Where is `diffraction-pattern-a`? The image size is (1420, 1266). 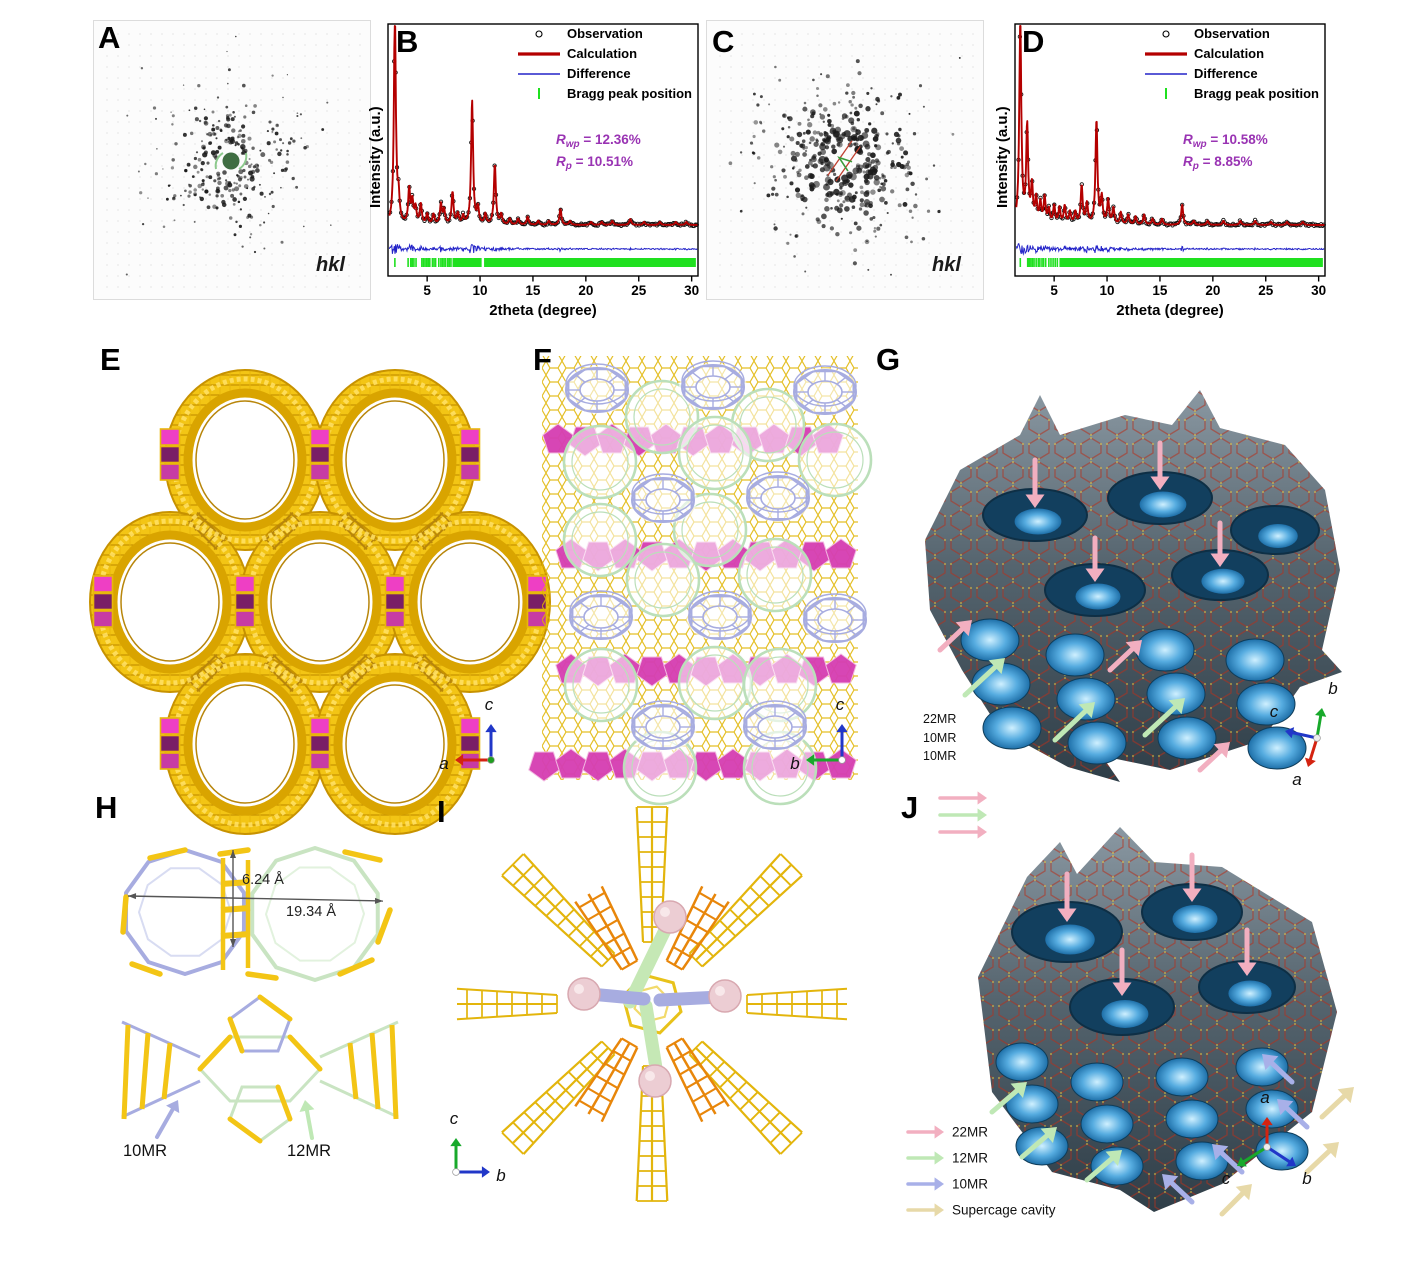
diffraction-pattern-a is located at coordinates (231, 159).